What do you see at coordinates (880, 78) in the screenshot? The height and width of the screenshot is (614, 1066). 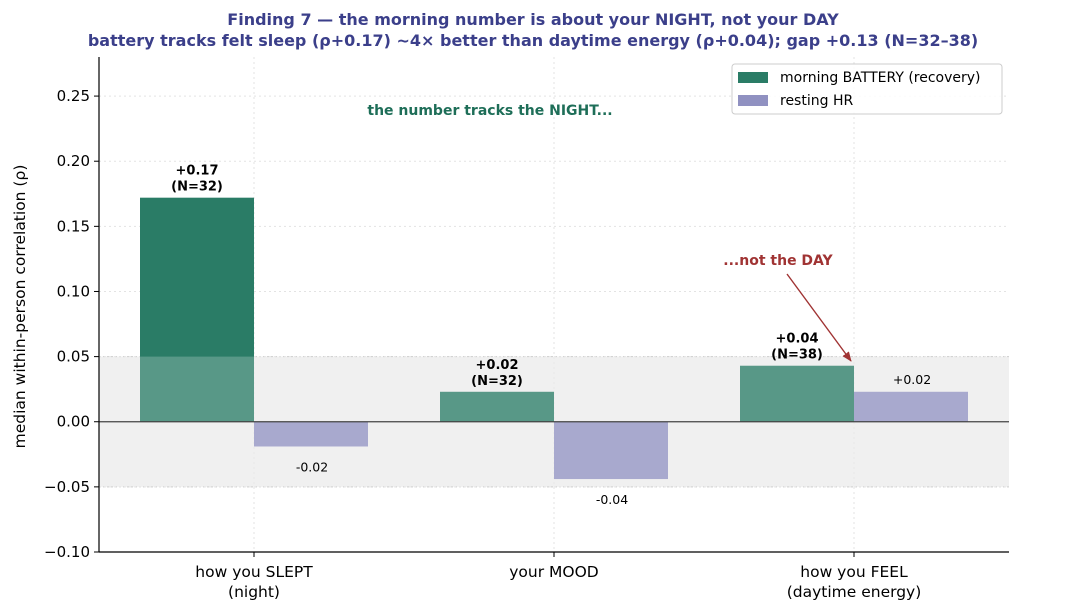 I see `legend-label: morning BATTERY (recovery)` at bounding box center [880, 78].